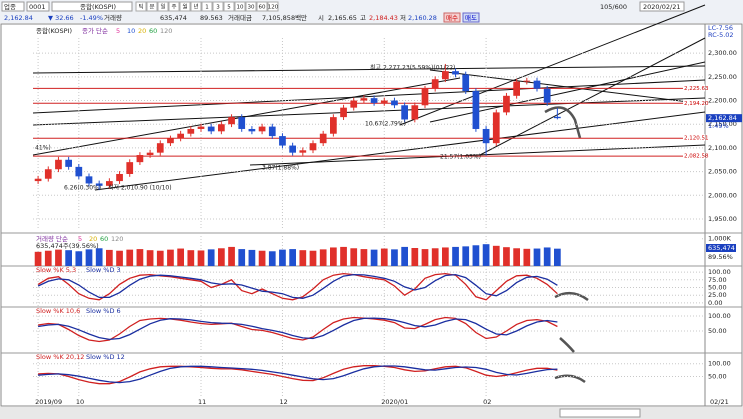 This screenshot has height=419, width=743. Describe the element at coordinates (363, 18) in the screenshot. I see `high-label: 고` at that location.